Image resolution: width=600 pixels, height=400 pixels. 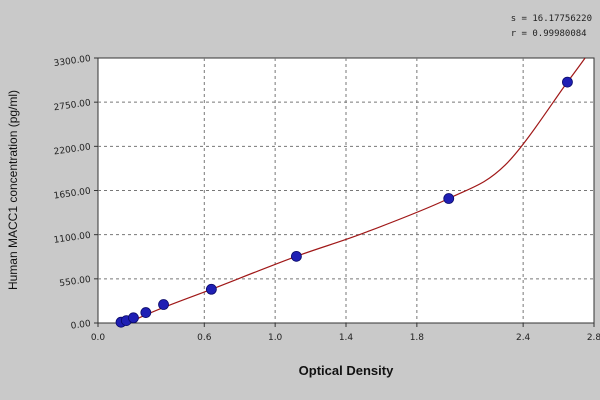 What do you see at coordinates (204, 338) in the screenshot?
I see `x-tick-label: 0.6` at bounding box center [204, 338].